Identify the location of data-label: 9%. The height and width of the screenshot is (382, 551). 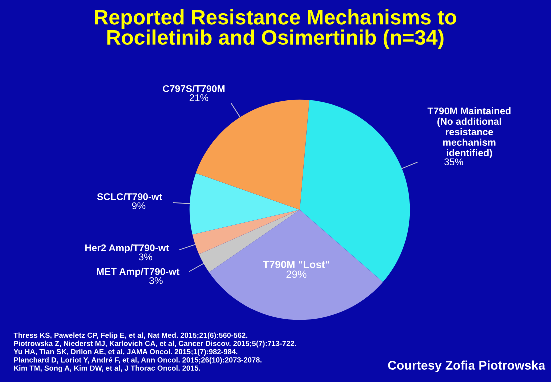
(139, 206).